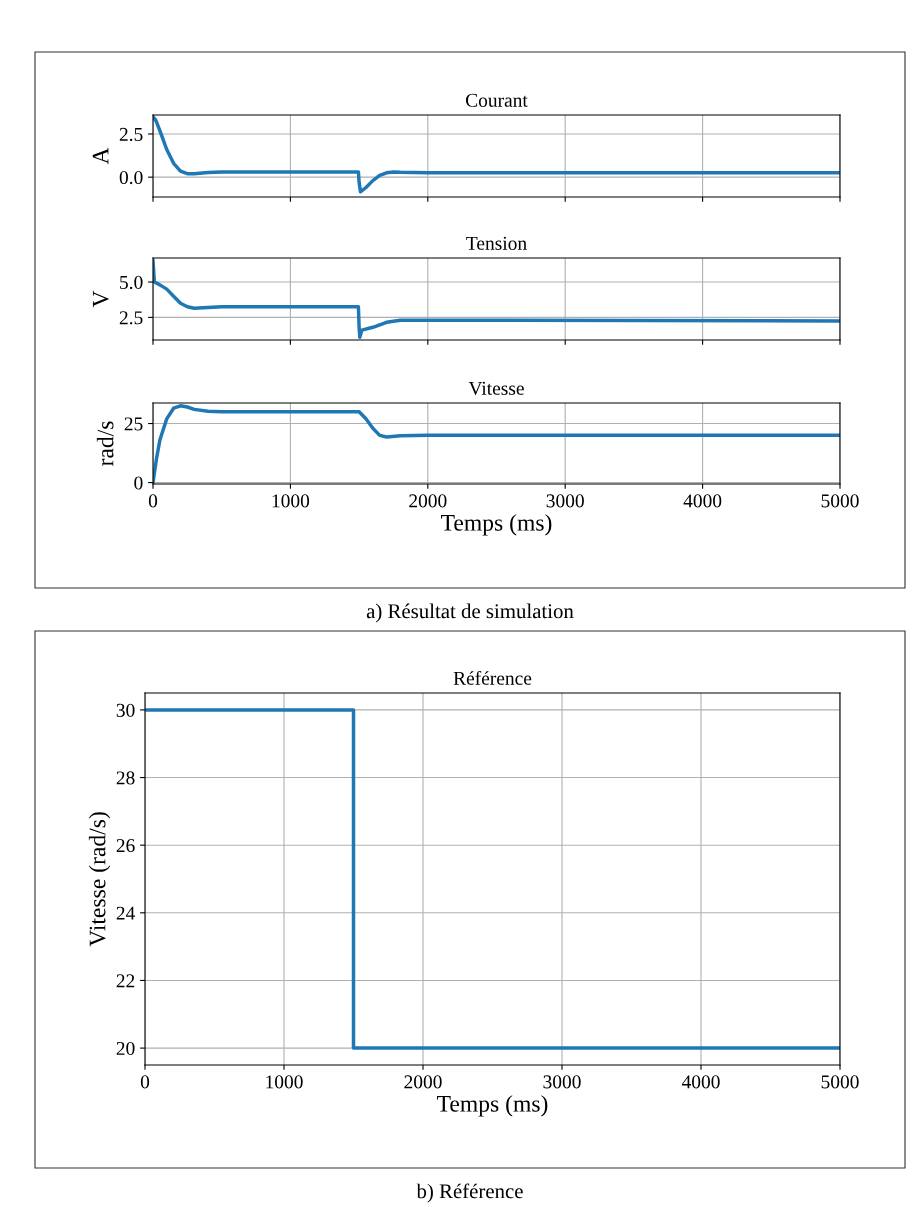  Describe the element at coordinates (138, 483) in the screenshot. I see `y-tick-label: 0` at that location.